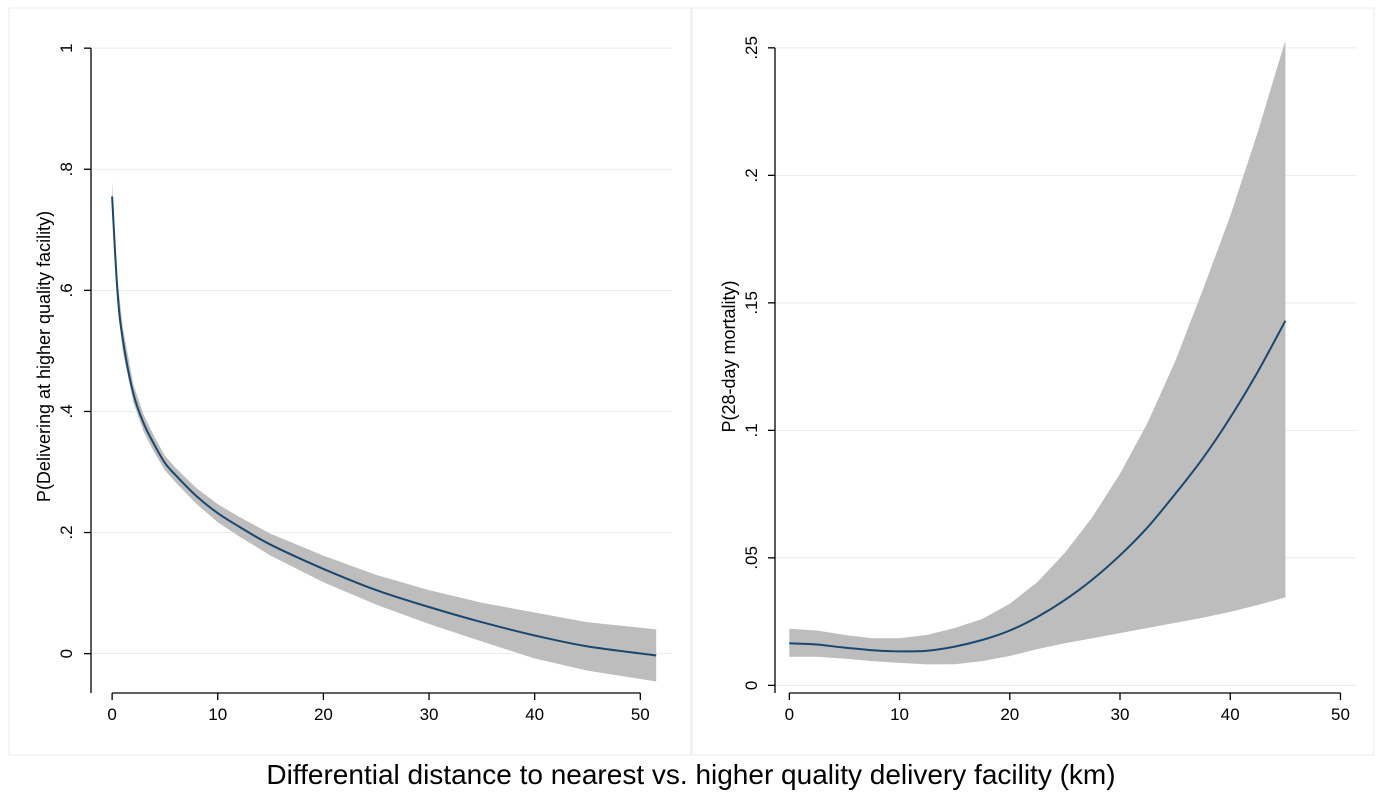  I want to click on y-tick-label: .25, so click(751, 48).